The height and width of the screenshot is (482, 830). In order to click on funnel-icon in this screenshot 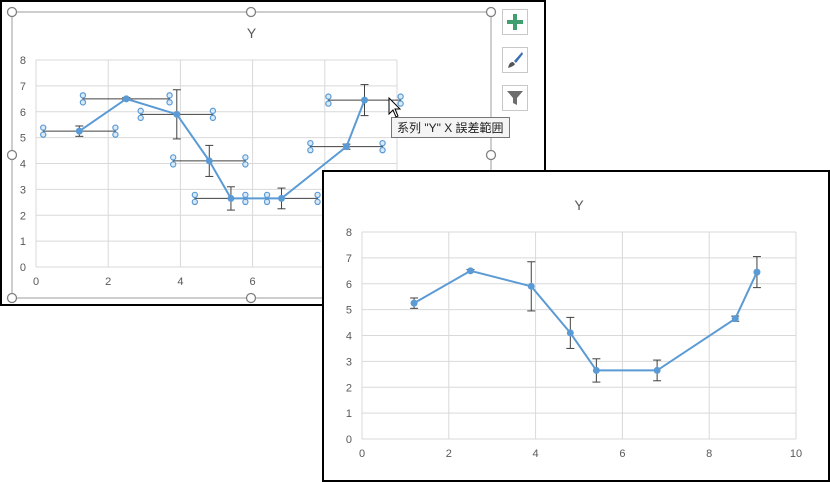, I will do `click(515, 98)`.